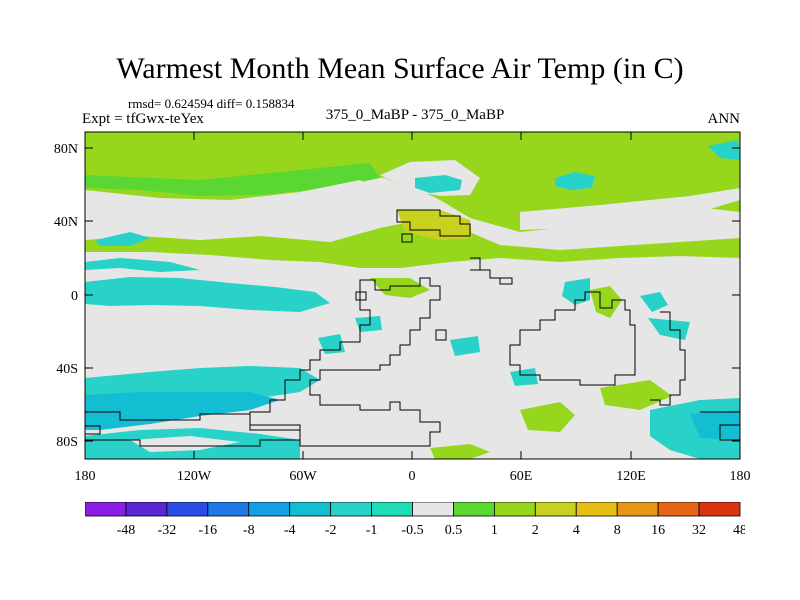  Describe the element at coordinates (126, 530) in the screenshot. I see `colorbar-label: -48` at that location.